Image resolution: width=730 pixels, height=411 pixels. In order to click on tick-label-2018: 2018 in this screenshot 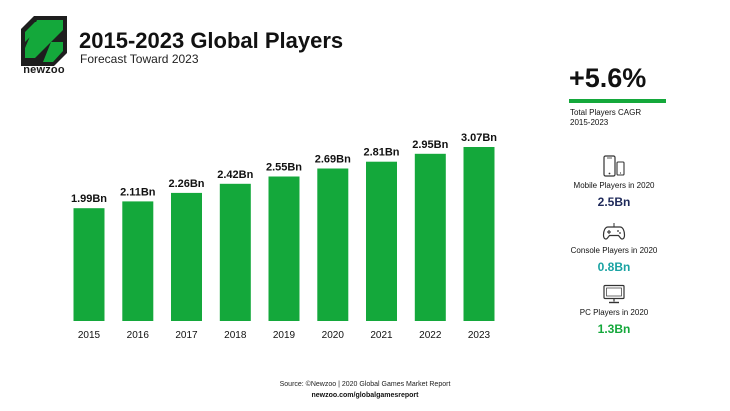, I will do `click(235, 335)`.